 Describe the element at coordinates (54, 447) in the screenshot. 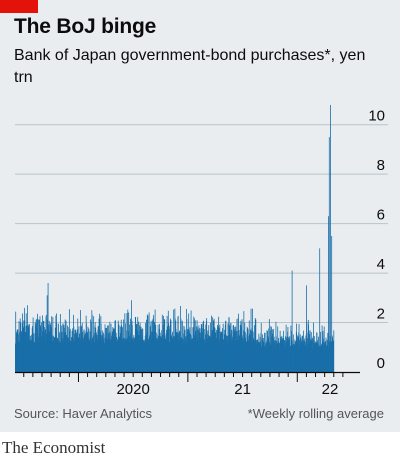

I see `economist-logo-text: The Economist` at that location.